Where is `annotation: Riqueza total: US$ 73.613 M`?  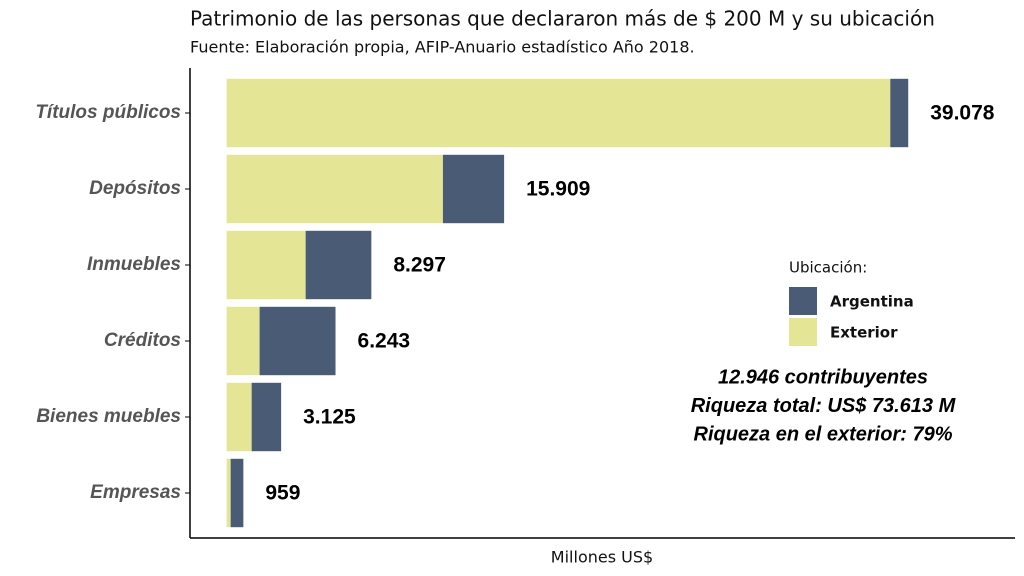
annotation: Riqueza total: US$ 73.613 M is located at coordinates (824, 406).